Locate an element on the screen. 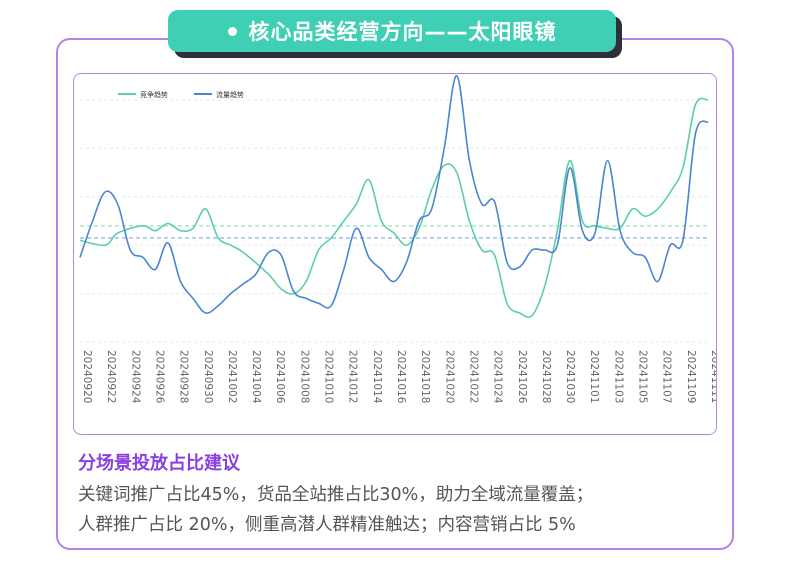 The width and height of the screenshot is (790, 566). header-banner: 核心品类经营方向——太阳眼镜 is located at coordinates (392, 31).